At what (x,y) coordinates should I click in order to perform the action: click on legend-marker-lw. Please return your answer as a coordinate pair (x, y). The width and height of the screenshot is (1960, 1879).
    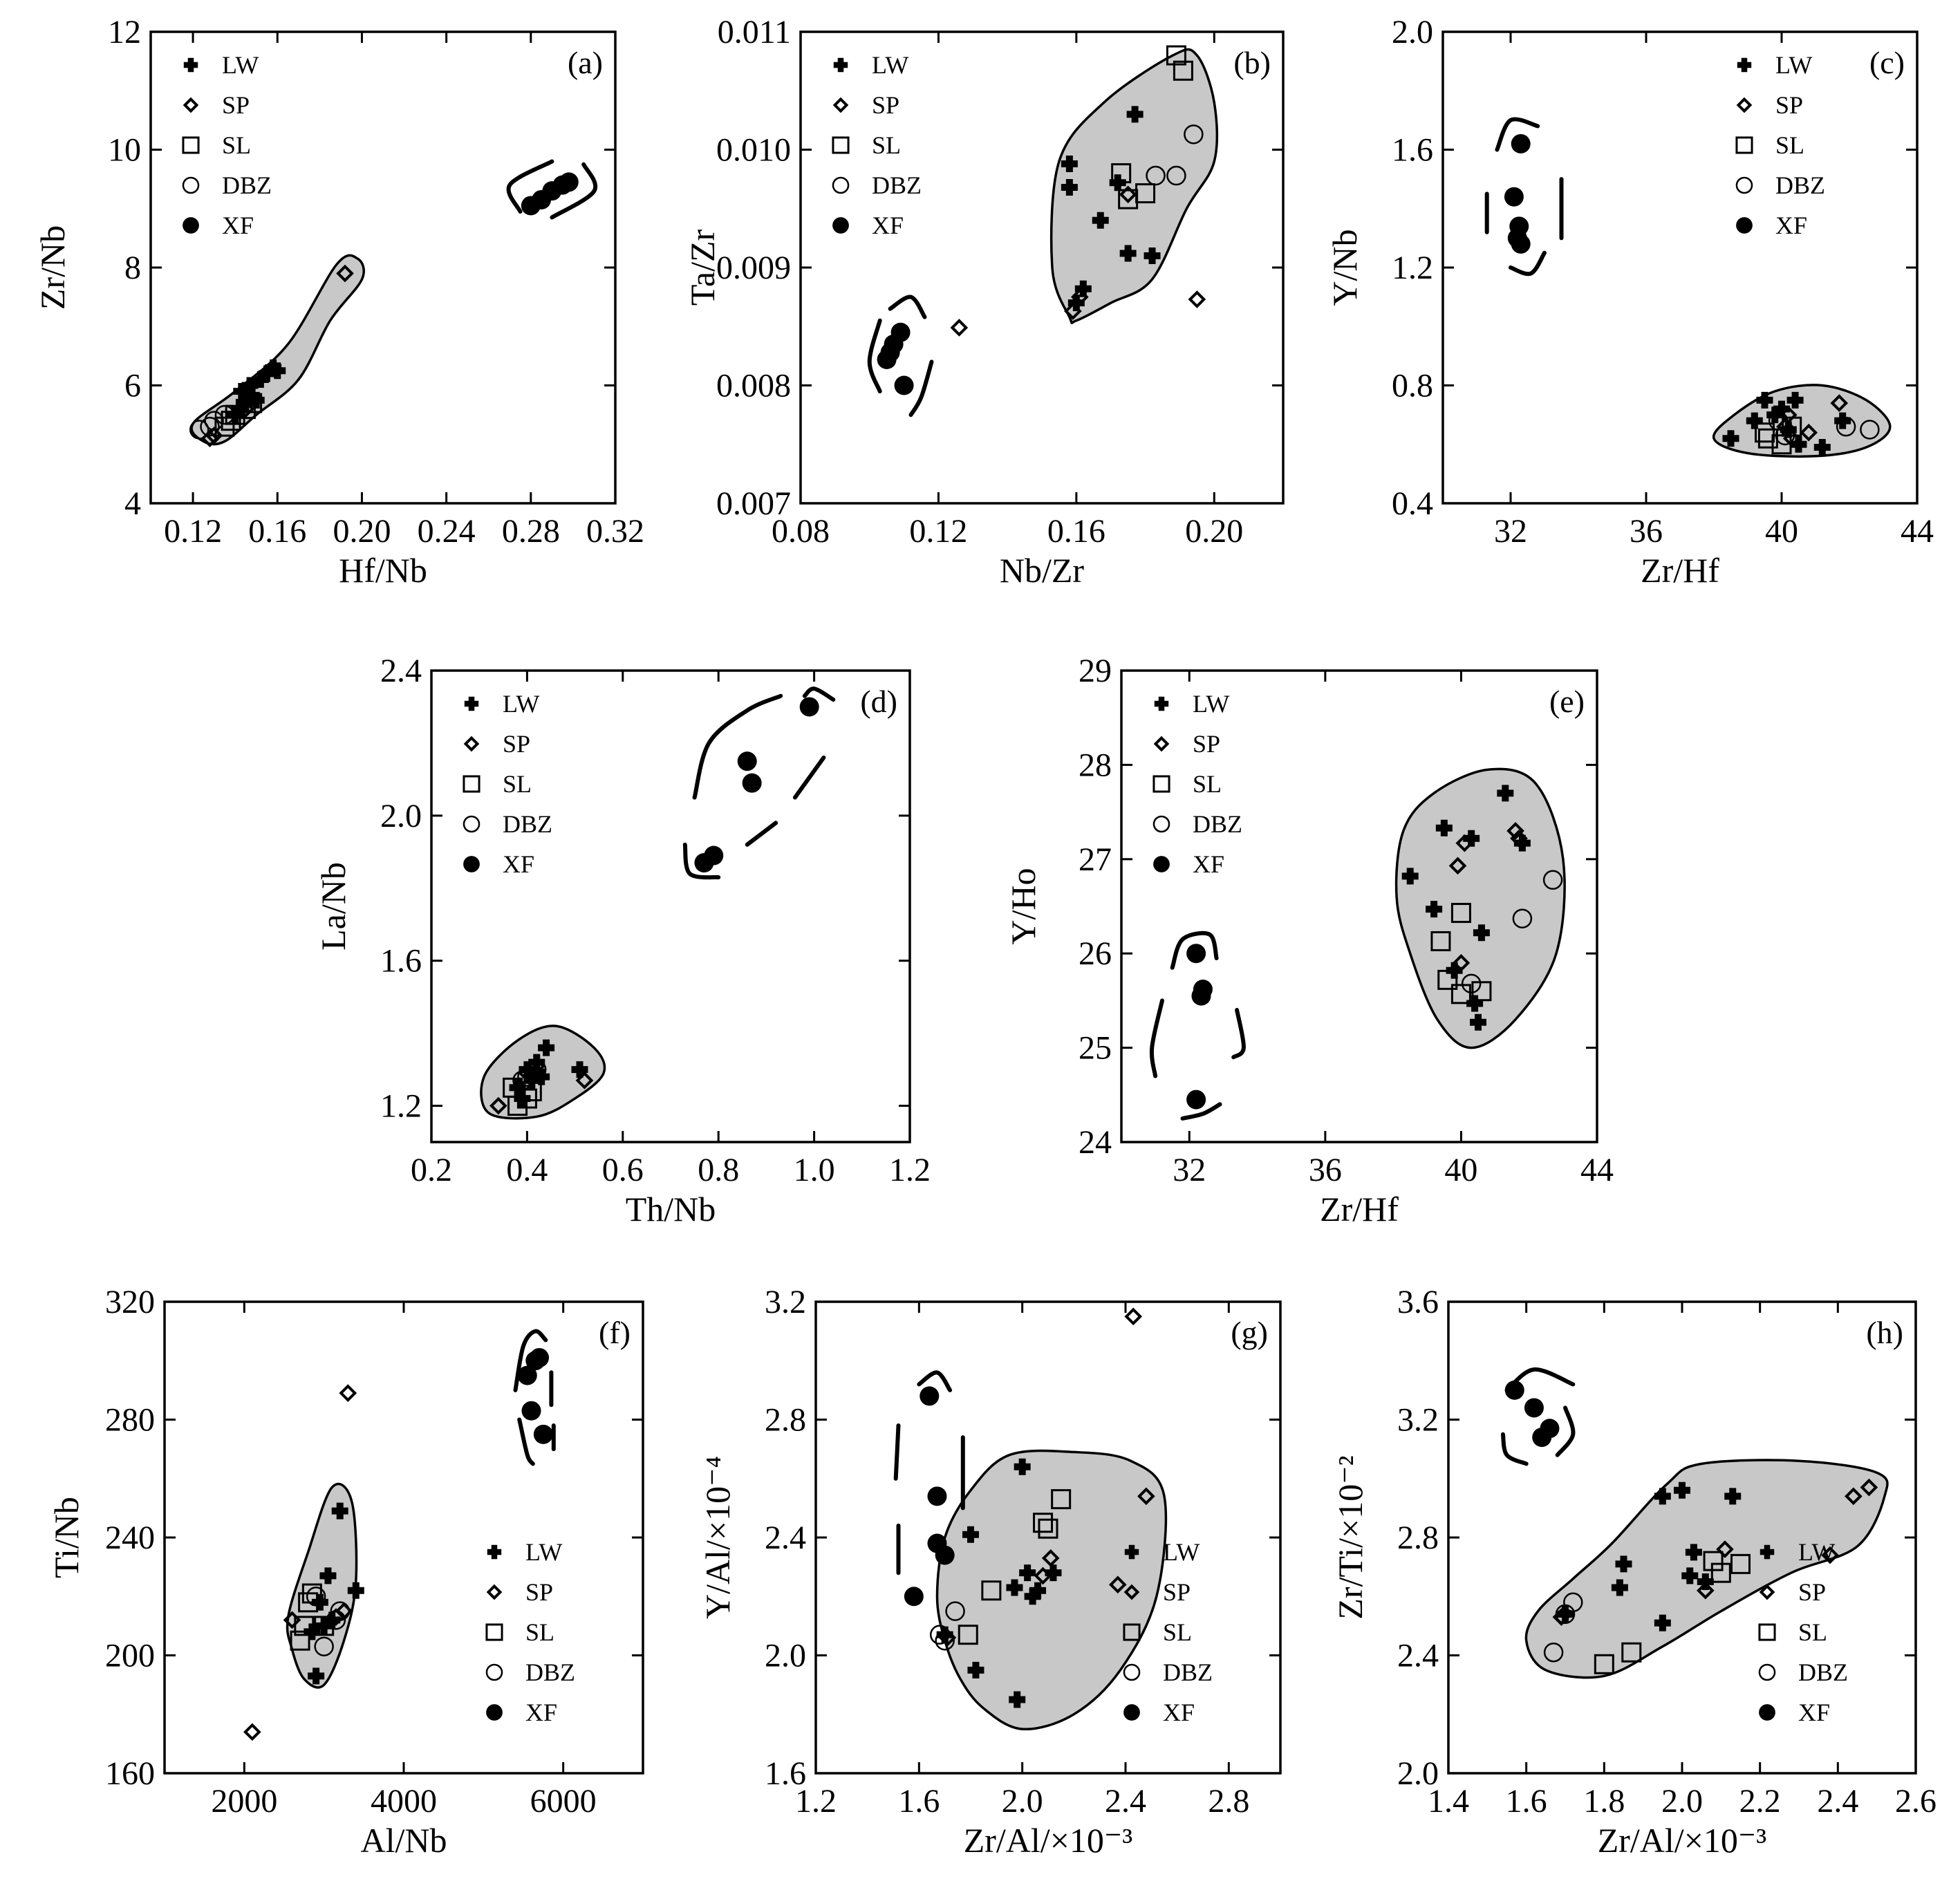
    Looking at the image, I should click on (1767, 1552).